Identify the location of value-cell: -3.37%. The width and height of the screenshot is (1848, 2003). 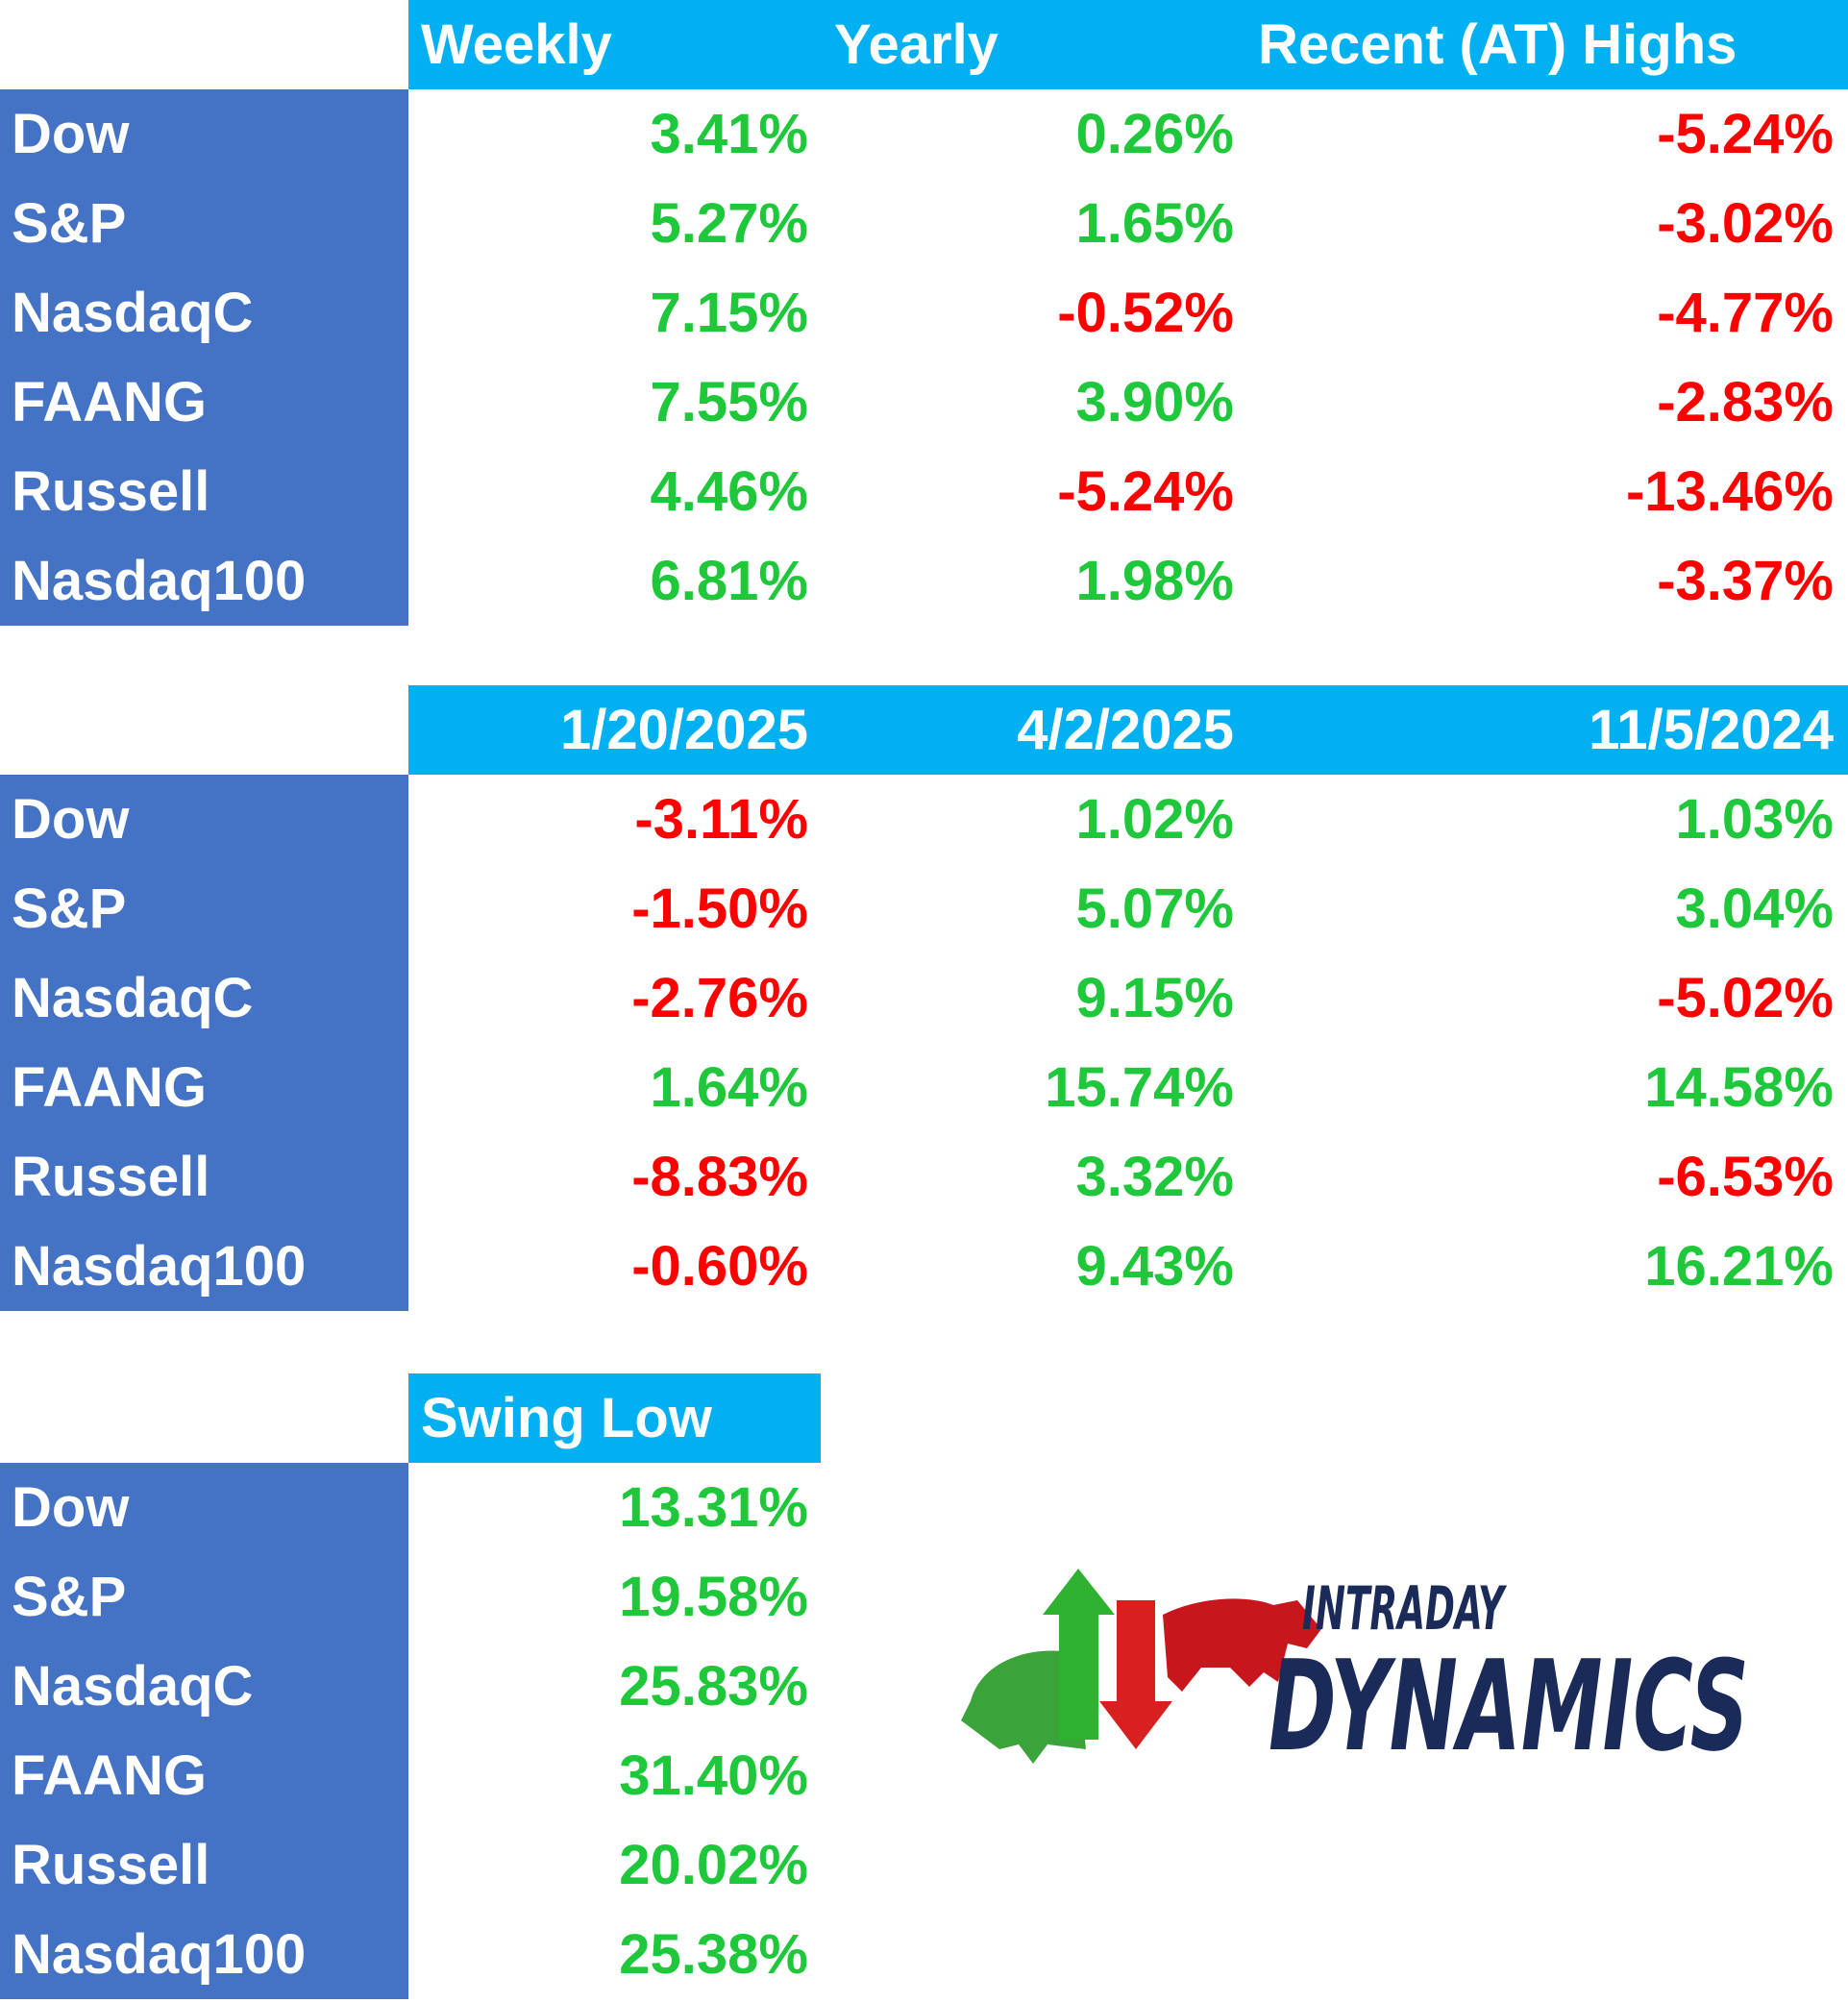
(1745, 581).